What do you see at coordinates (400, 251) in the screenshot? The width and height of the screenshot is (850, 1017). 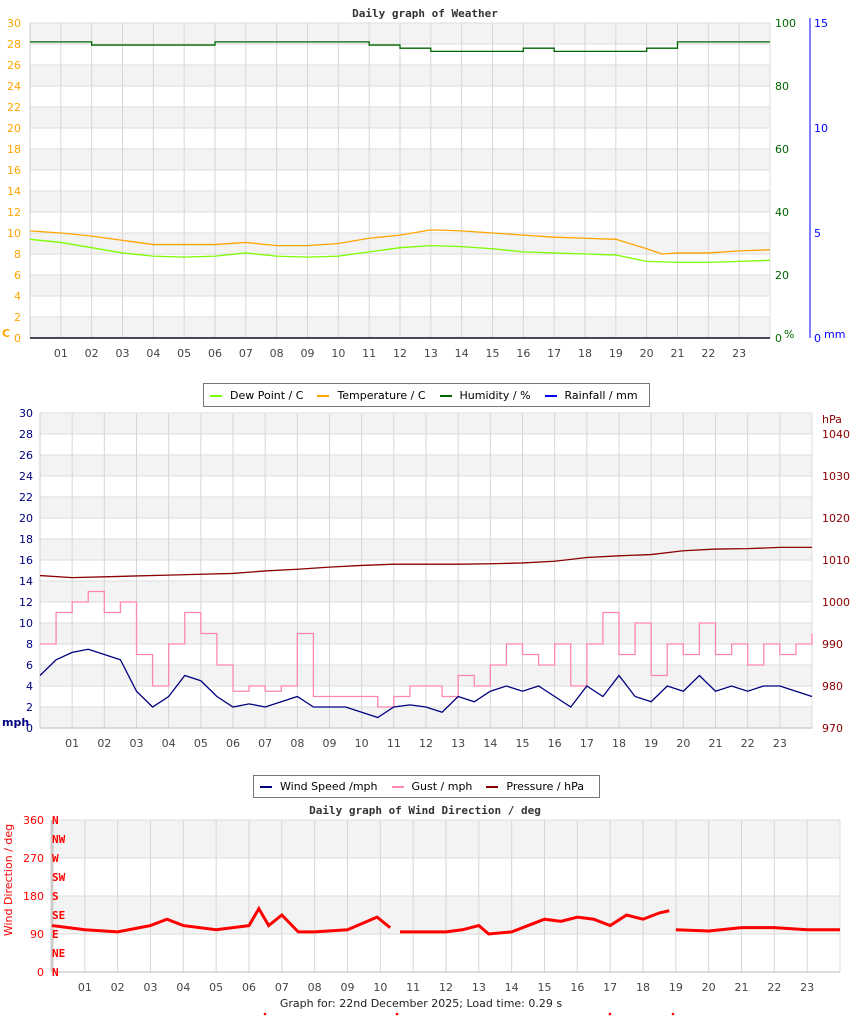 I see `series-dew-line` at bounding box center [400, 251].